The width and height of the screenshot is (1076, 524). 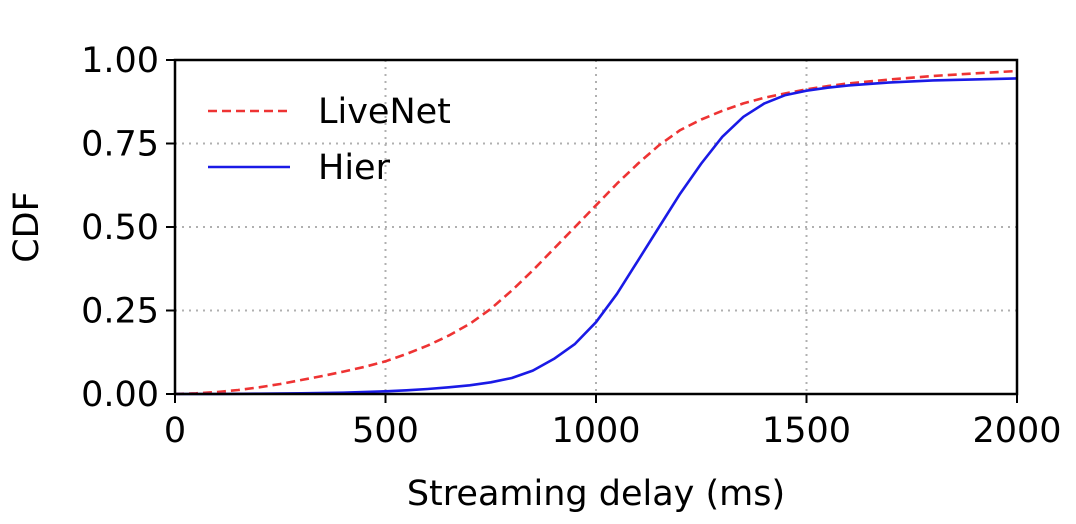 I want to click on y-tick-label: 1.00, so click(x=120, y=61).